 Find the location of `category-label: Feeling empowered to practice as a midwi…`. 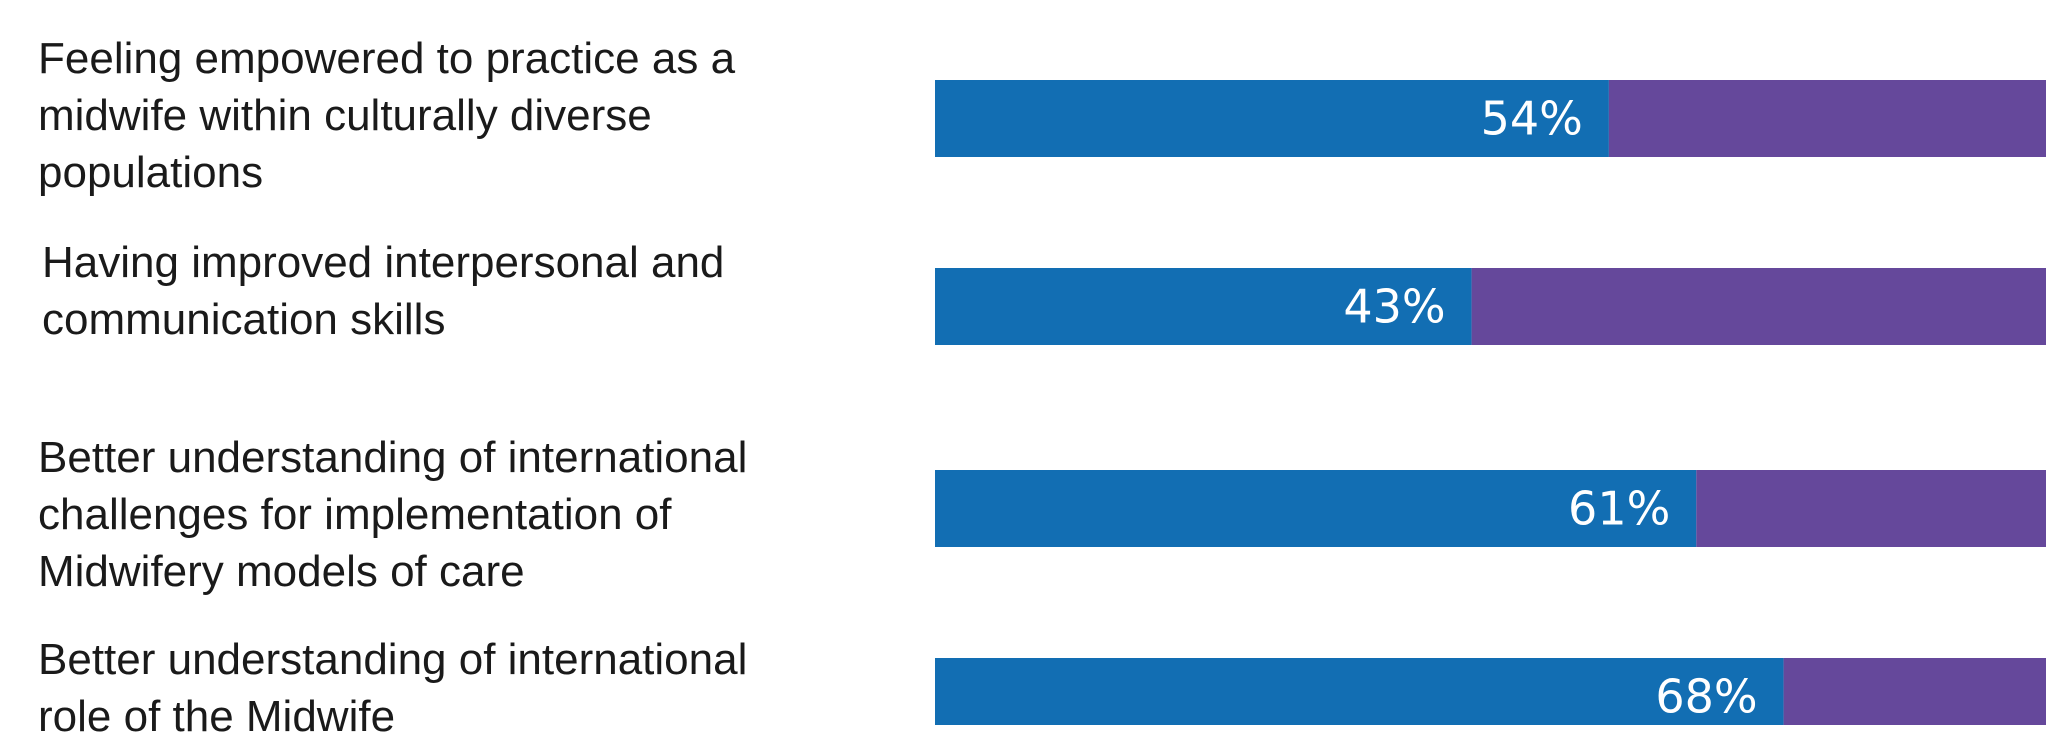

category-label: Feeling empowered to practice as a midwi… is located at coordinates (387, 115).